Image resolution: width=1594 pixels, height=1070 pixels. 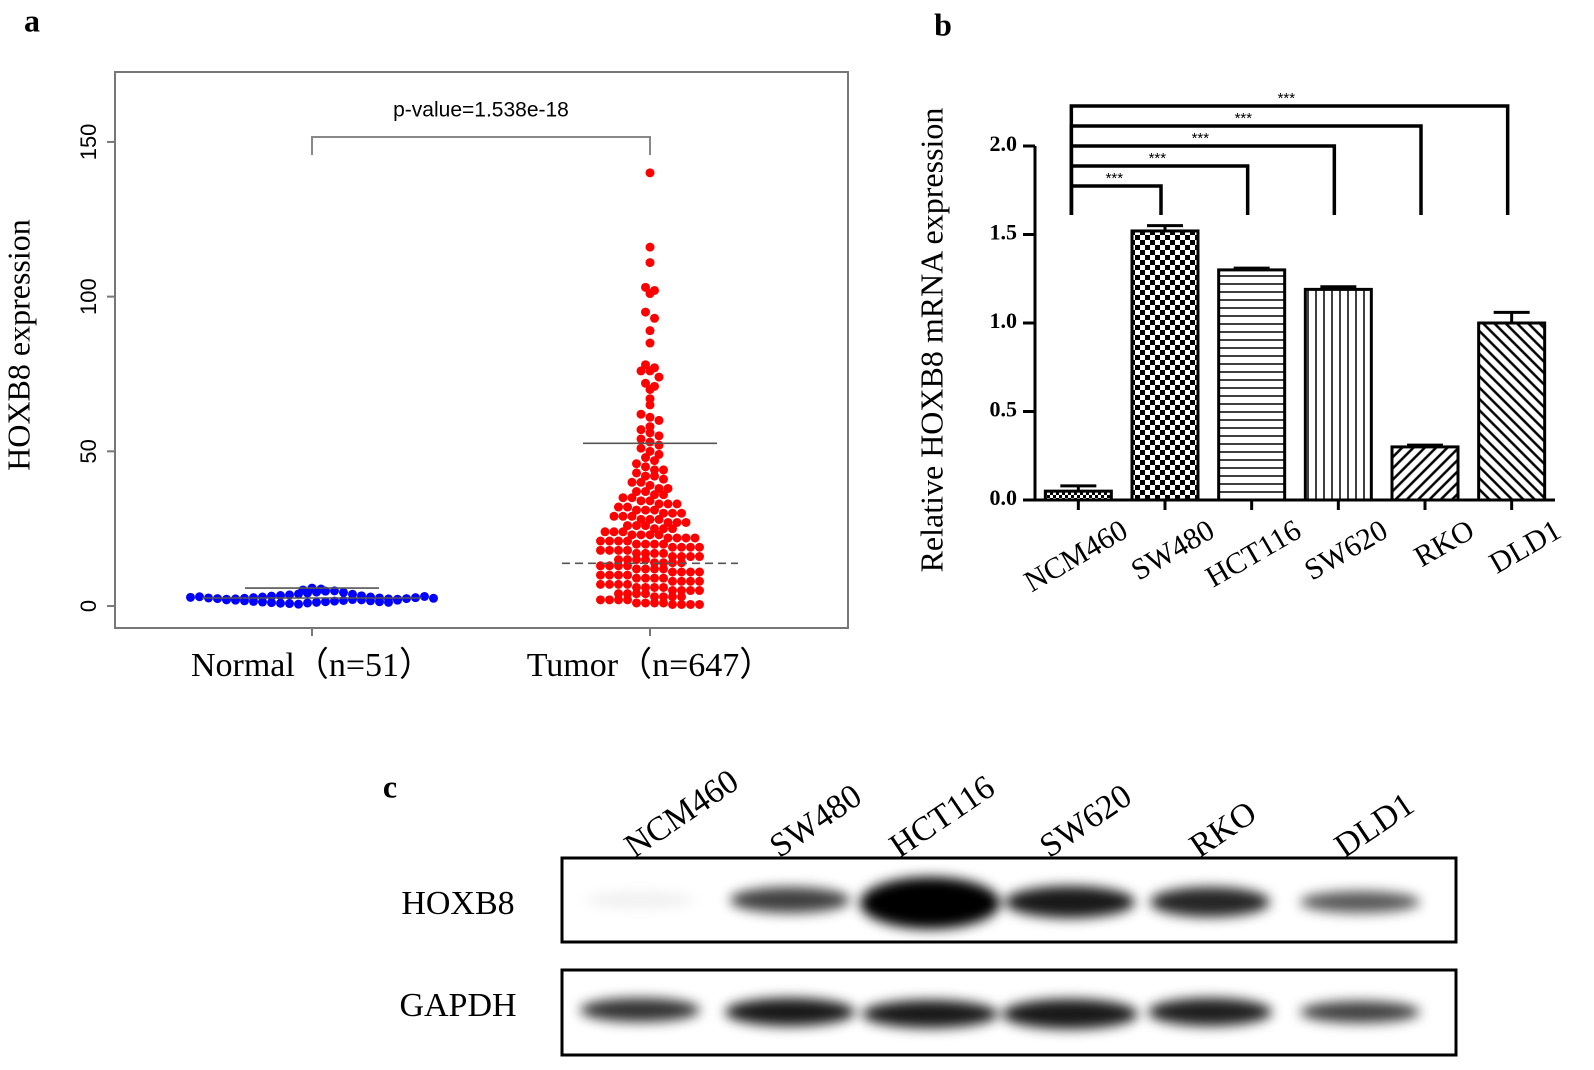 What do you see at coordinates (1525, 546) in the screenshot?
I see `x-tick-label: DLD1` at bounding box center [1525, 546].